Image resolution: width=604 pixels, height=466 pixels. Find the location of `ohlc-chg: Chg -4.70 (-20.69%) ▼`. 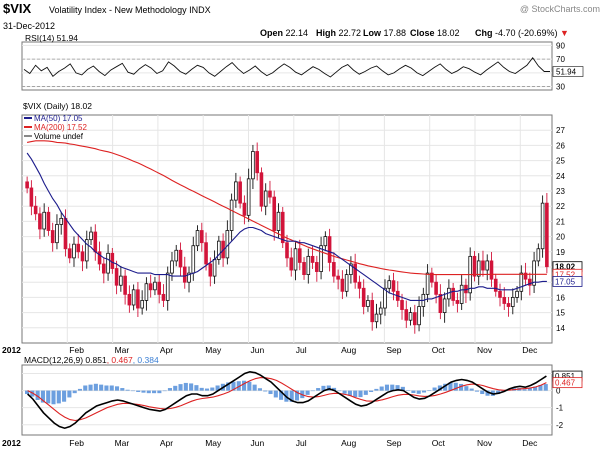

ohlc-chg: Chg -4.70 (-20.69%) ▼ is located at coordinates (522, 33).